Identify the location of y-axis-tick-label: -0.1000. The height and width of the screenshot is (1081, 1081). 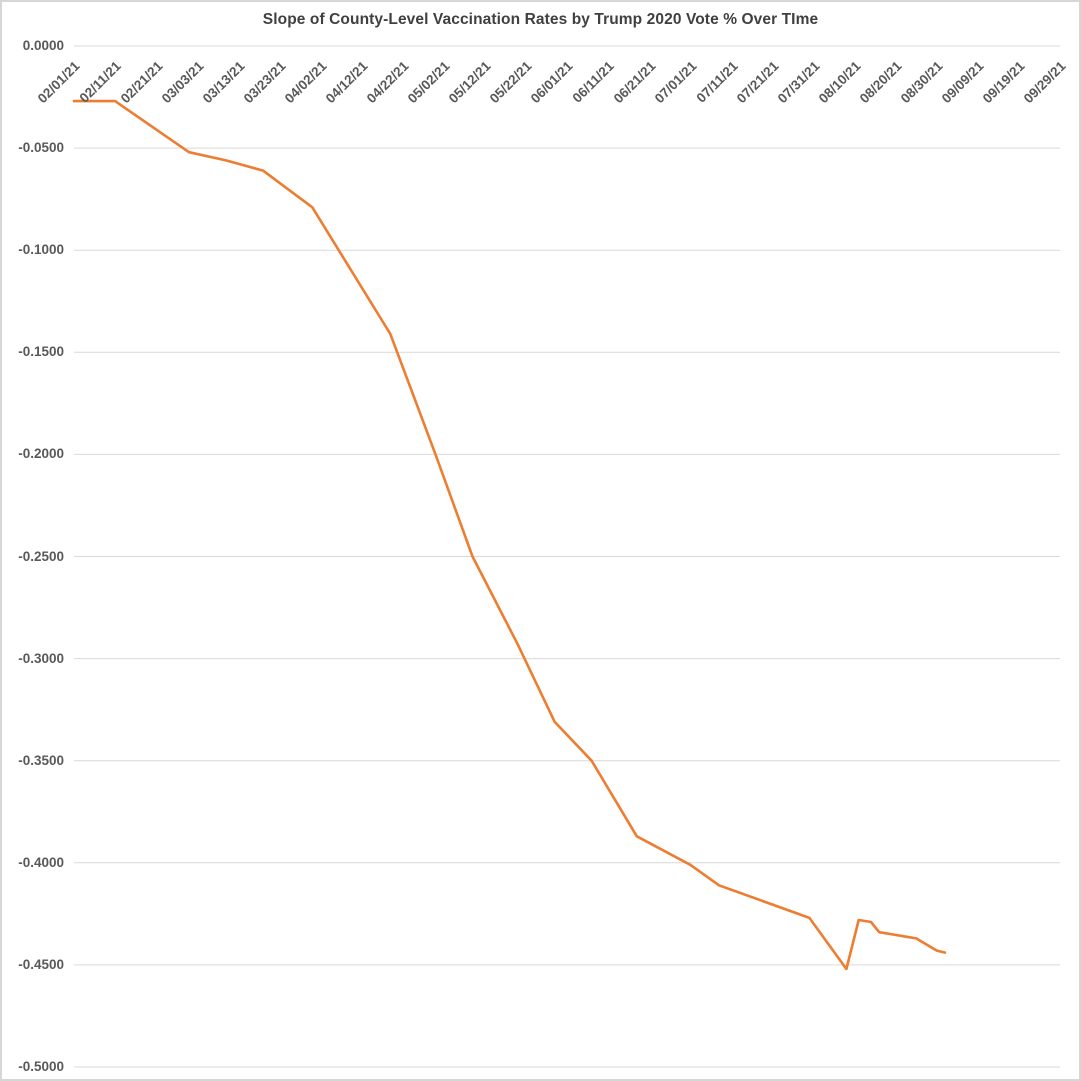
(41, 250).